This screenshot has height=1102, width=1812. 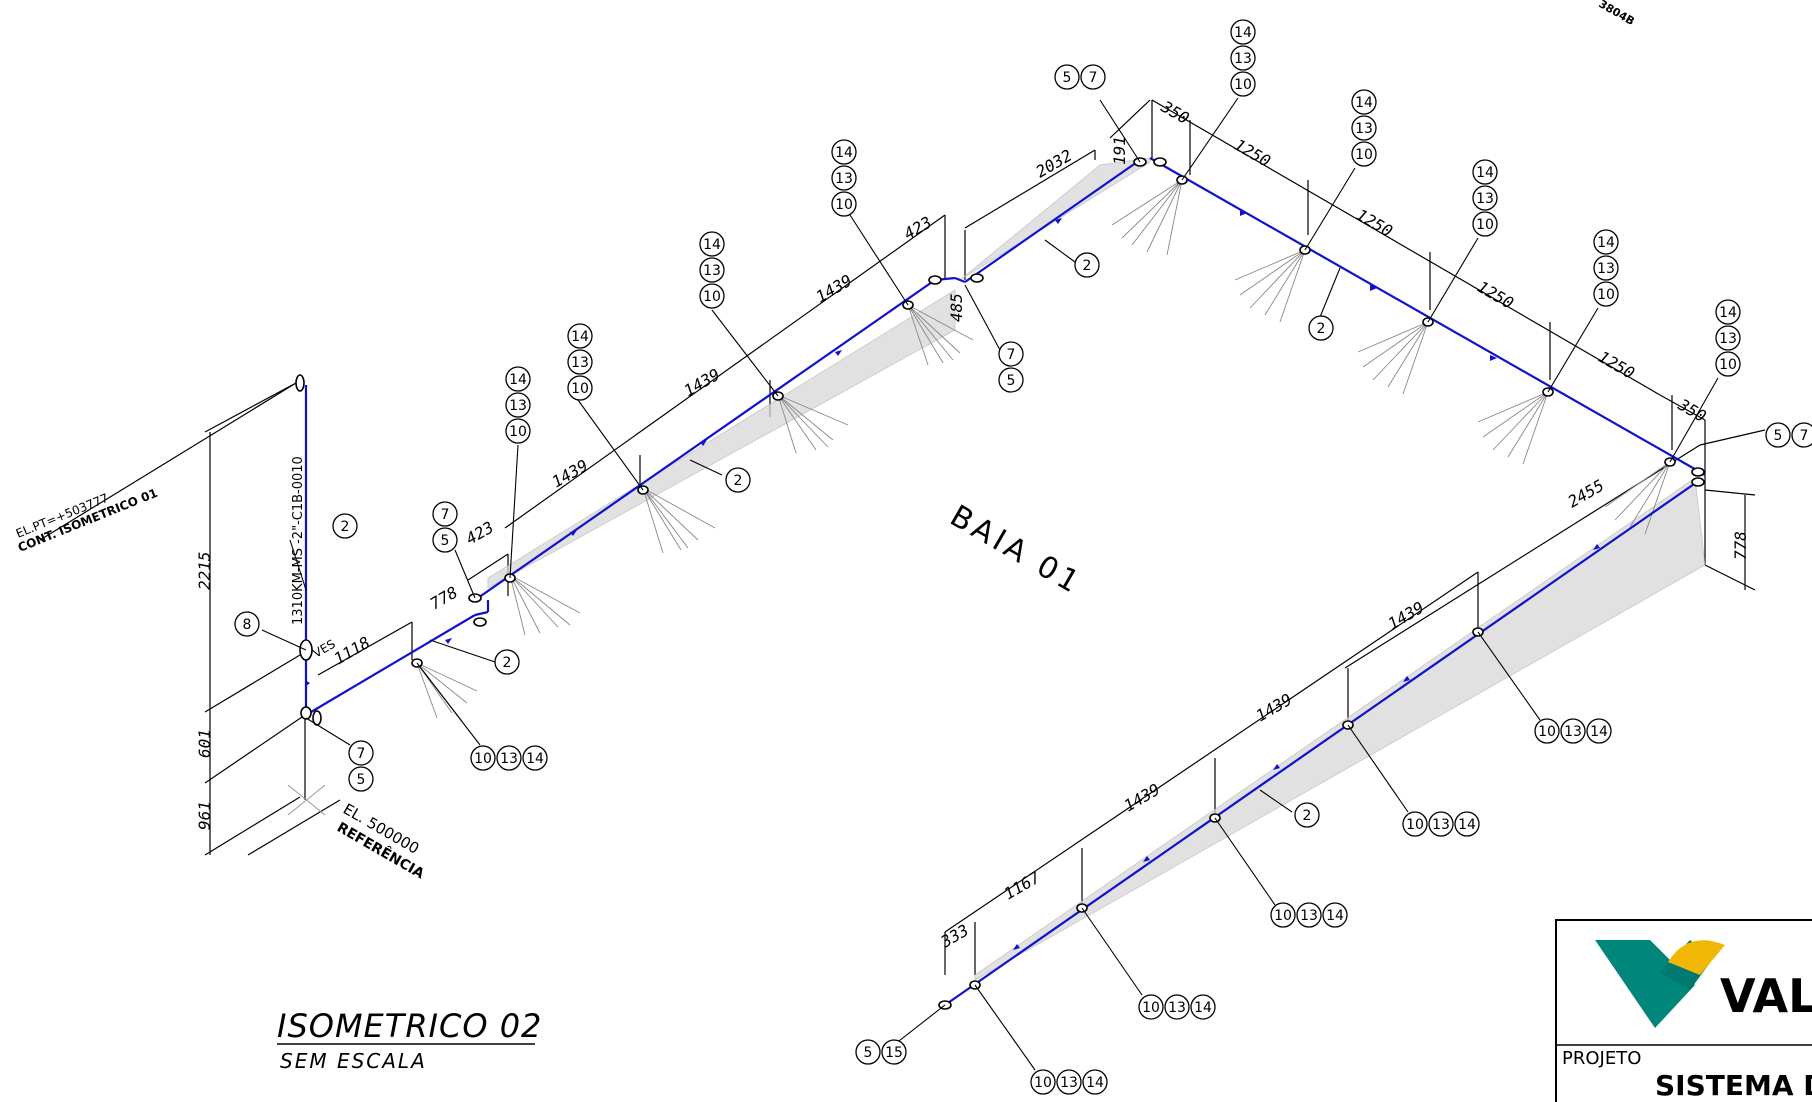 I want to click on line-number: 1310KM-MS -2"-C1B-0010, so click(x=298, y=540).